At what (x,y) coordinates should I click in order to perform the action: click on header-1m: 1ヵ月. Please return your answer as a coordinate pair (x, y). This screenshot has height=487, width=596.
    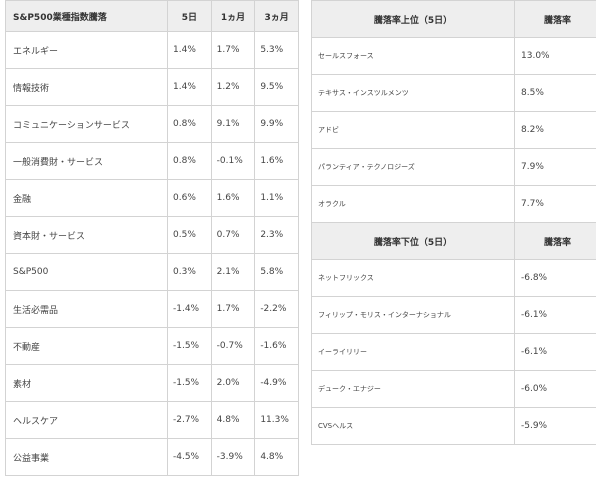
    Looking at the image, I should click on (233, 16).